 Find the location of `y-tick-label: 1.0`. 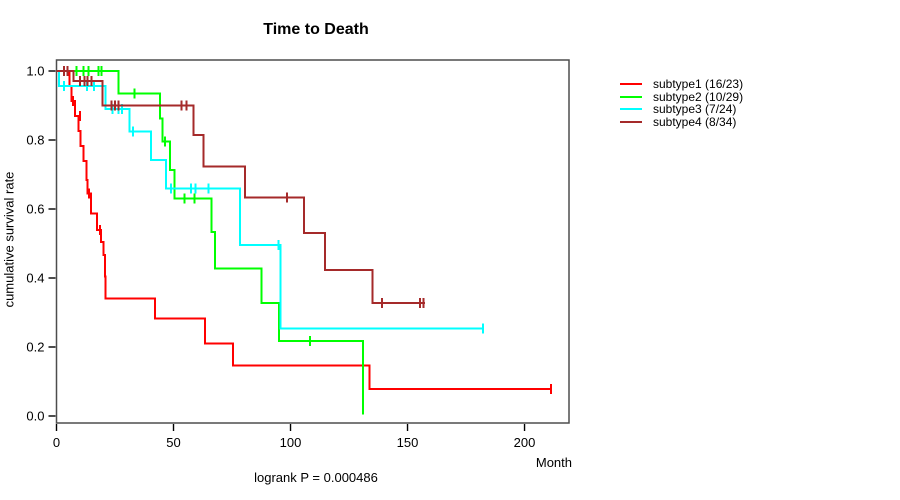

y-tick-label: 1.0 is located at coordinates (35, 71).